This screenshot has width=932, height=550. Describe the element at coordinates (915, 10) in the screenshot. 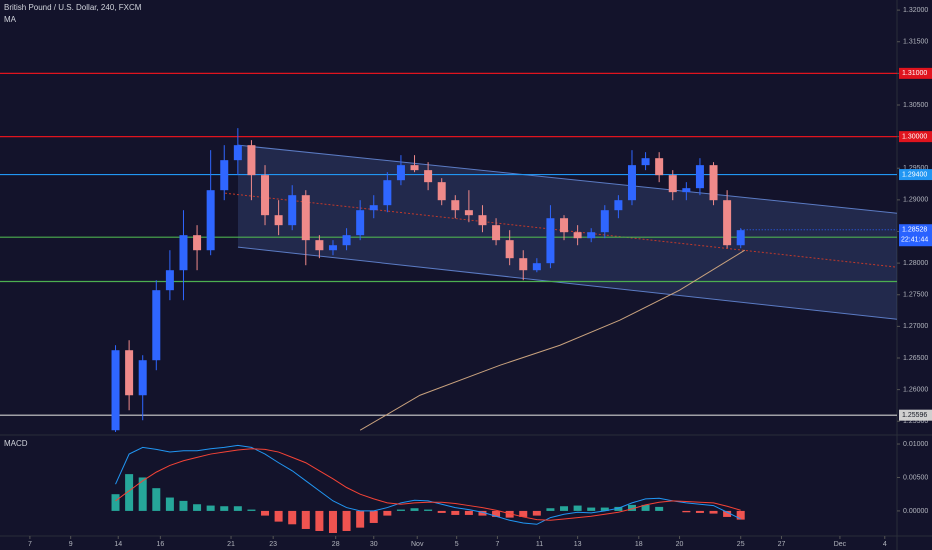

I see `y-tick-label: 1.32000` at that location.